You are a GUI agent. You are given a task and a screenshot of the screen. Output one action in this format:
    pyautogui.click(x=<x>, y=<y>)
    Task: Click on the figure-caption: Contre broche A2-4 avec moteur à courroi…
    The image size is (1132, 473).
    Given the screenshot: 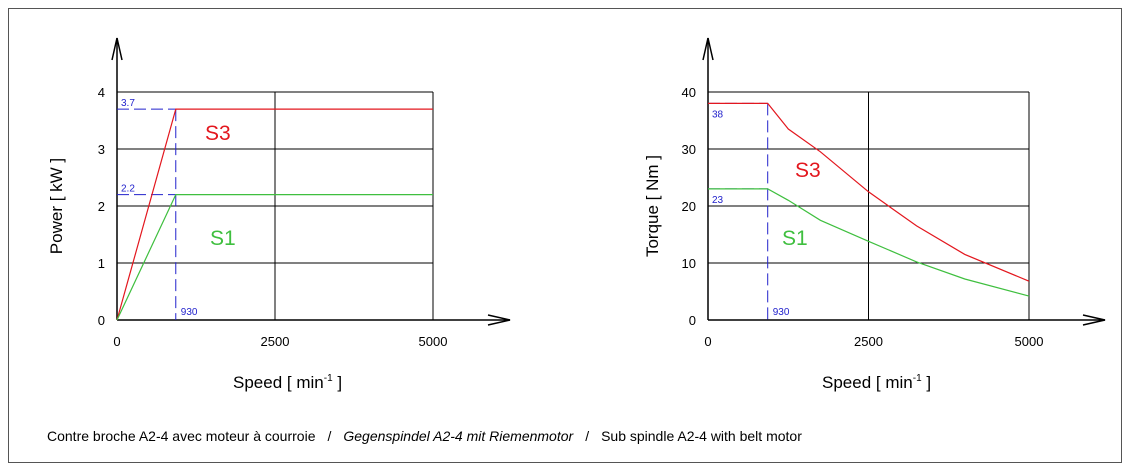 What is the action you would take?
    pyautogui.click(x=424, y=436)
    